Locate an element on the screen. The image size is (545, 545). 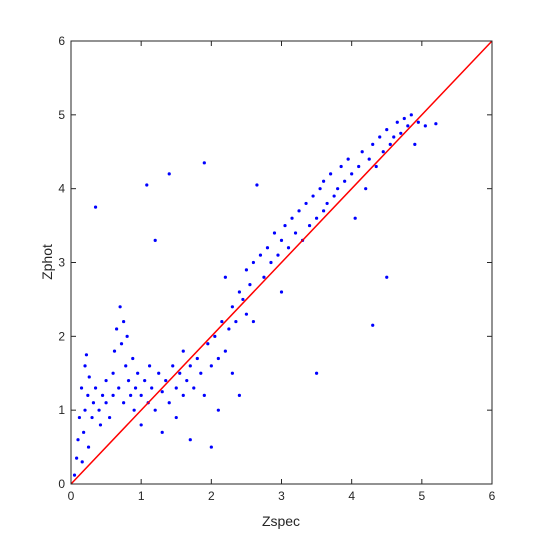
y-tick-label: 5 is located at coordinates (61, 115).